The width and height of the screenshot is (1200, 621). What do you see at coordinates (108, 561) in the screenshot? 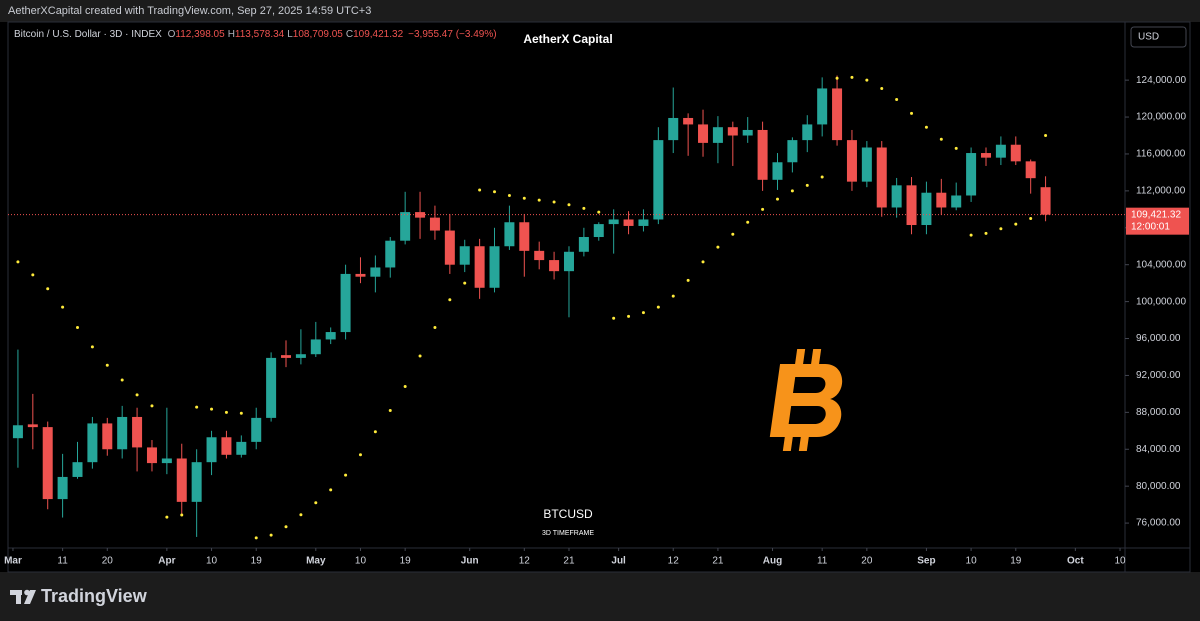
I see `x-tick-label: 20` at bounding box center [108, 561].